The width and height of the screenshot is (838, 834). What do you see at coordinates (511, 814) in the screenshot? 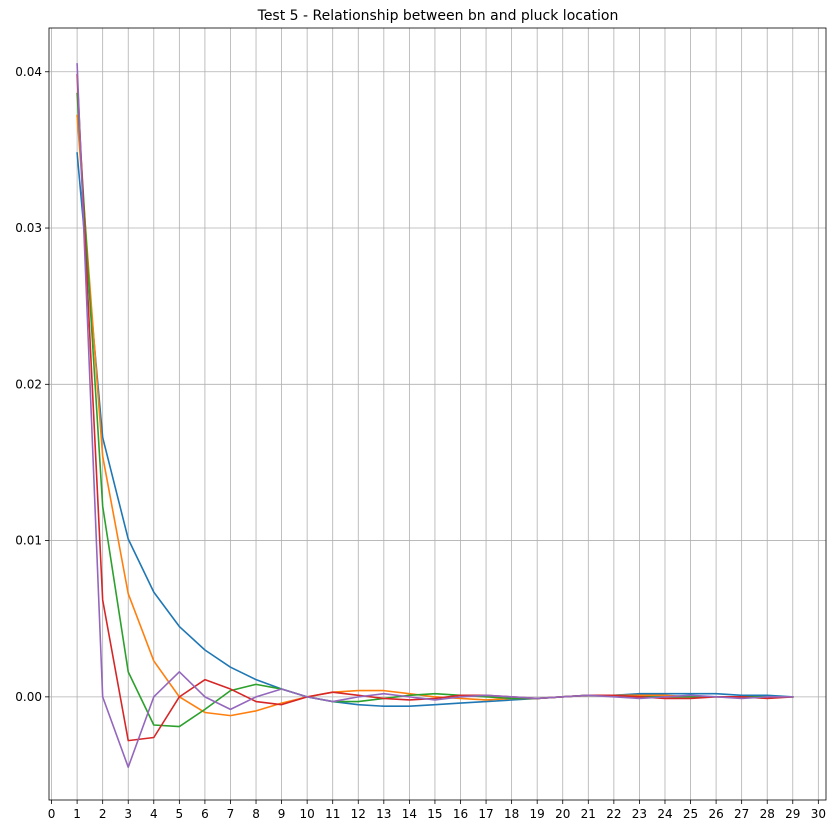
I see `x-tick-label: 18` at bounding box center [511, 814].